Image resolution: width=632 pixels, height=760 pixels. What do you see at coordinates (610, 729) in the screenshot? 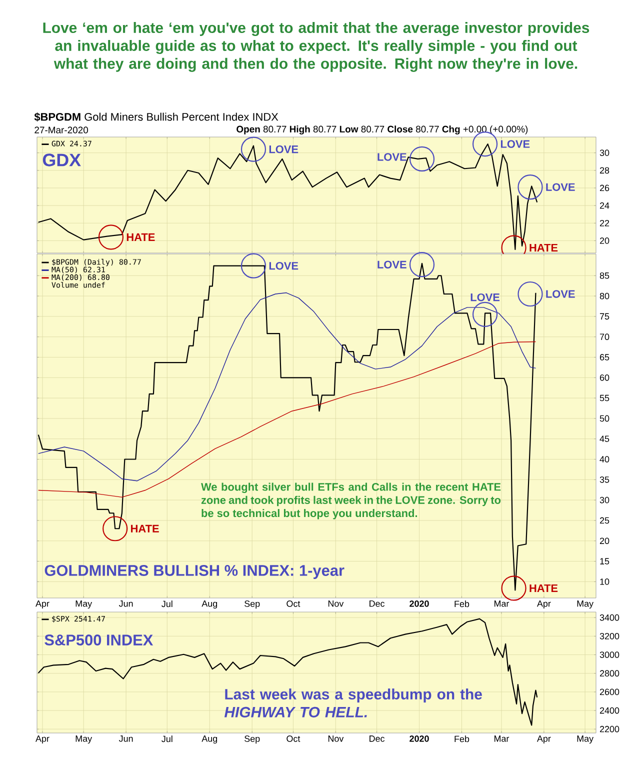
I see `y-tick-label: 2200` at bounding box center [610, 729].